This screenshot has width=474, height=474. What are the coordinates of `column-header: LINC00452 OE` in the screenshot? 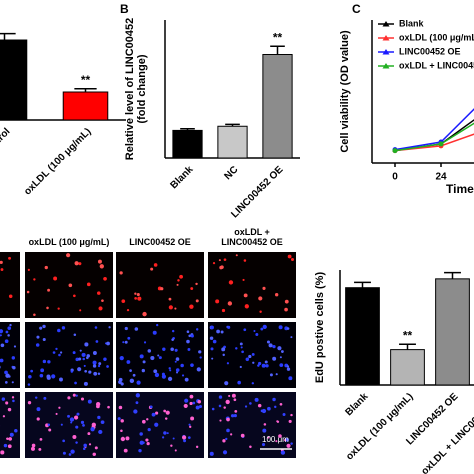 It's located at (160, 242).